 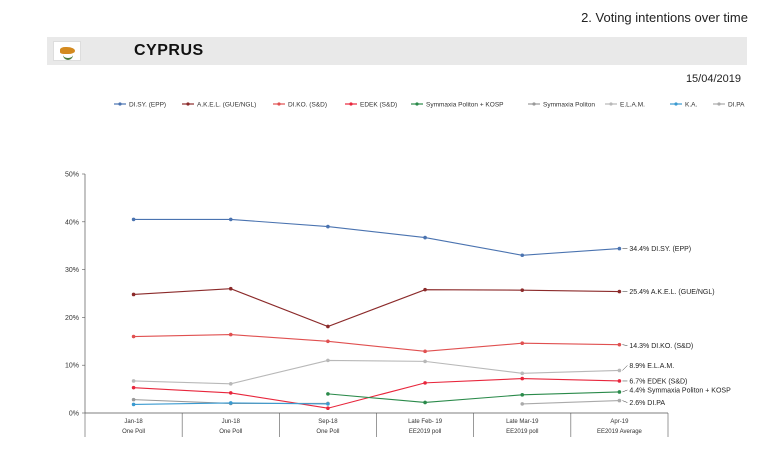 What do you see at coordinates (169, 50) in the screenshot?
I see `country-name: CYPRUS` at bounding box center [169, 50].